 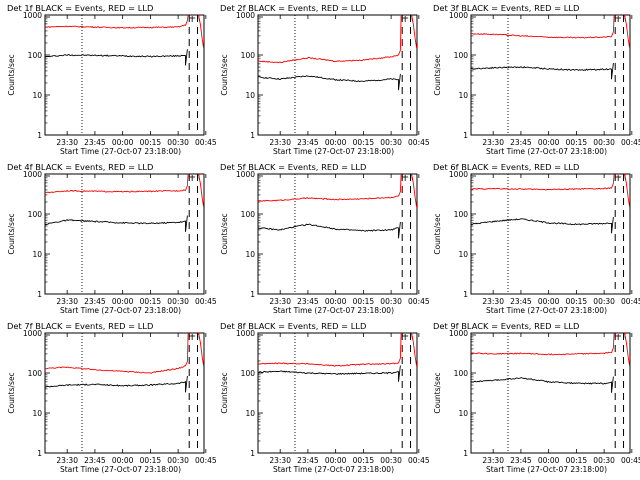 What do you see at coordinates (506, 167) in the screenshot?
I see `panel-title: Det 6f BLACK = Events, RED = LLD` at bounding box center [506, 167].